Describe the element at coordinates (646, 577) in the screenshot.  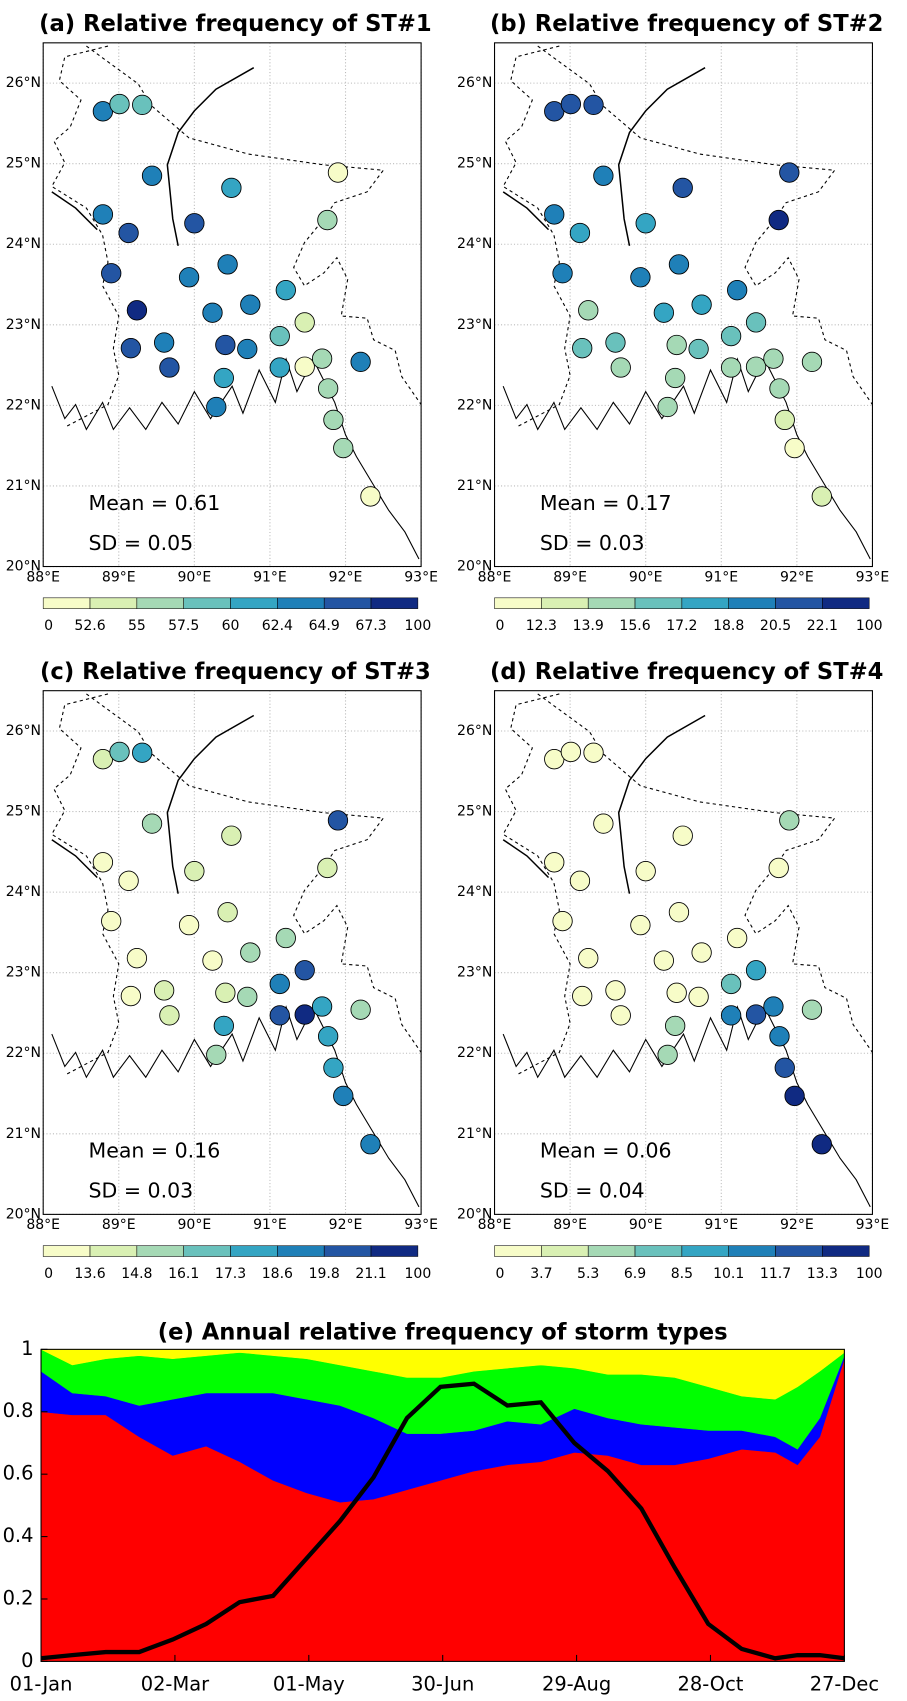
I see `x-tick-label: 90°E` at that location.